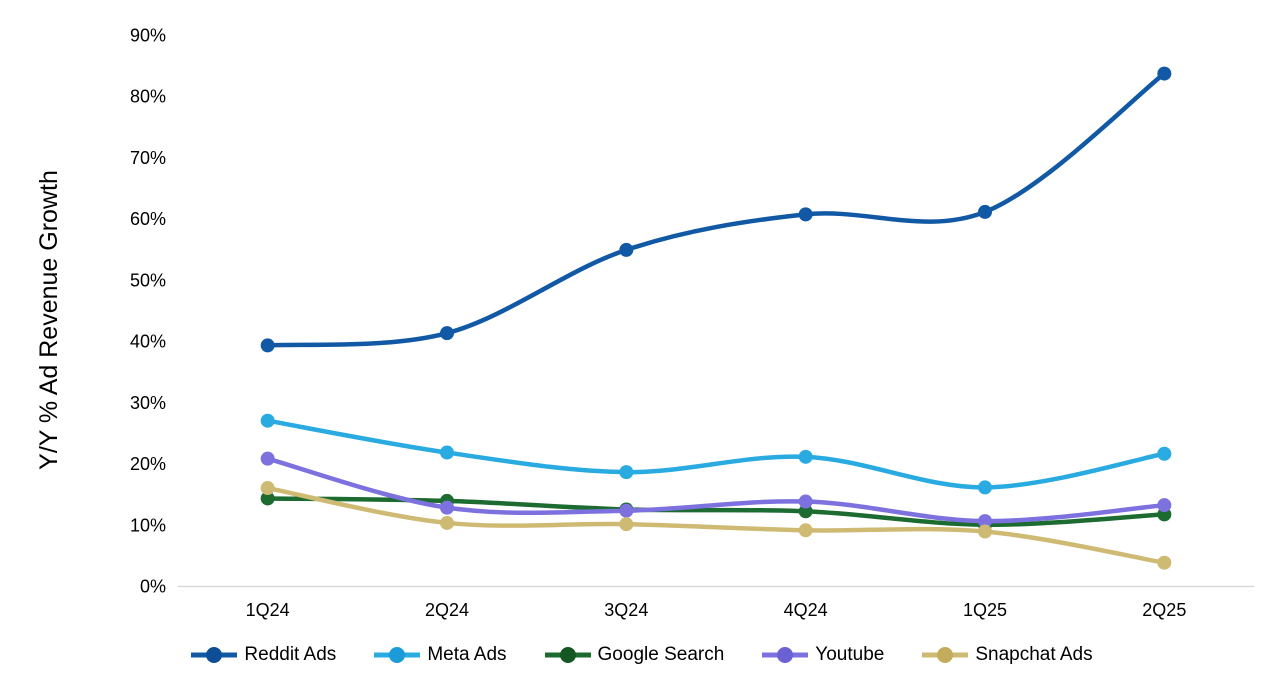 This screenshot has width=1282, height=673. I want to click on y-tick-label: 10%, so click(148, 525).